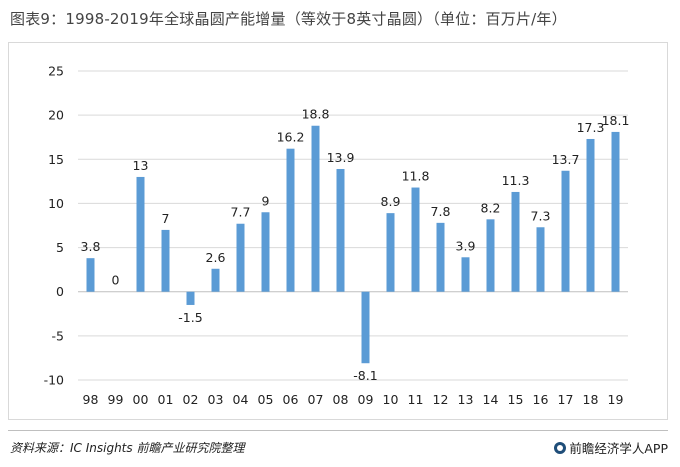 This screenshot has height=467, width=680. I want to click on brand-logo-icon, so click(560, 447).